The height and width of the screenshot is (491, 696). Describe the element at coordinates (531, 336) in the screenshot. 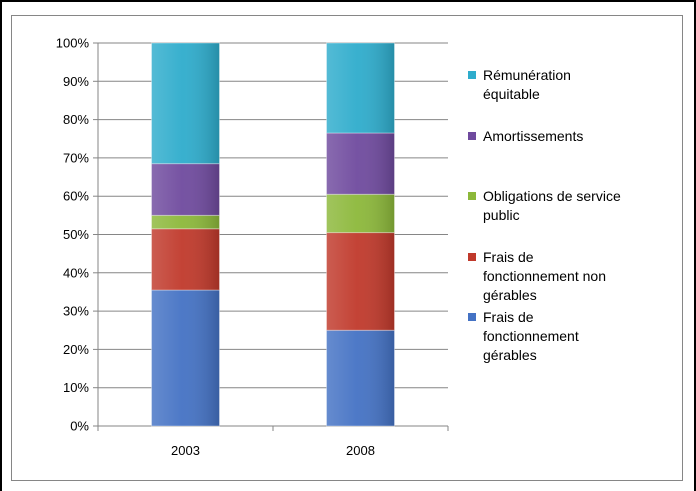

I see `legend-label: fonctionnement` at that location.